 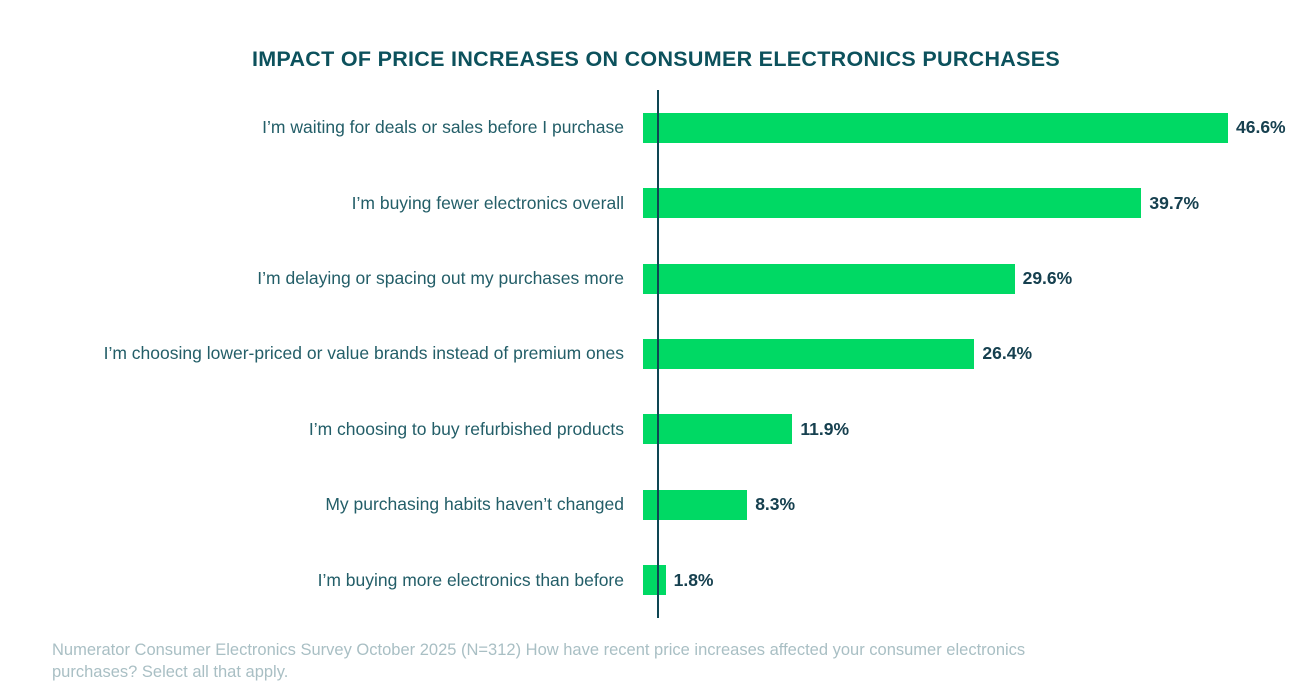 What do you see at coordinates (976, 580) in the screenshot?
I see `bar-track: 1.8%` at bounding box center [976, 580].